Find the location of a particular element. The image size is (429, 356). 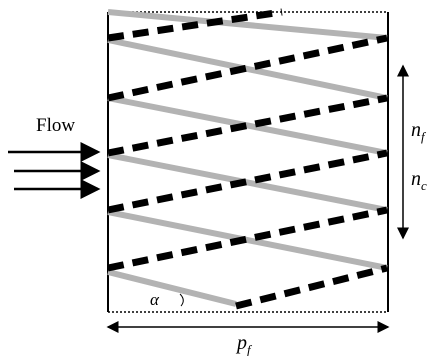

pf-label-sub: f is located at coordinates (250, 349).